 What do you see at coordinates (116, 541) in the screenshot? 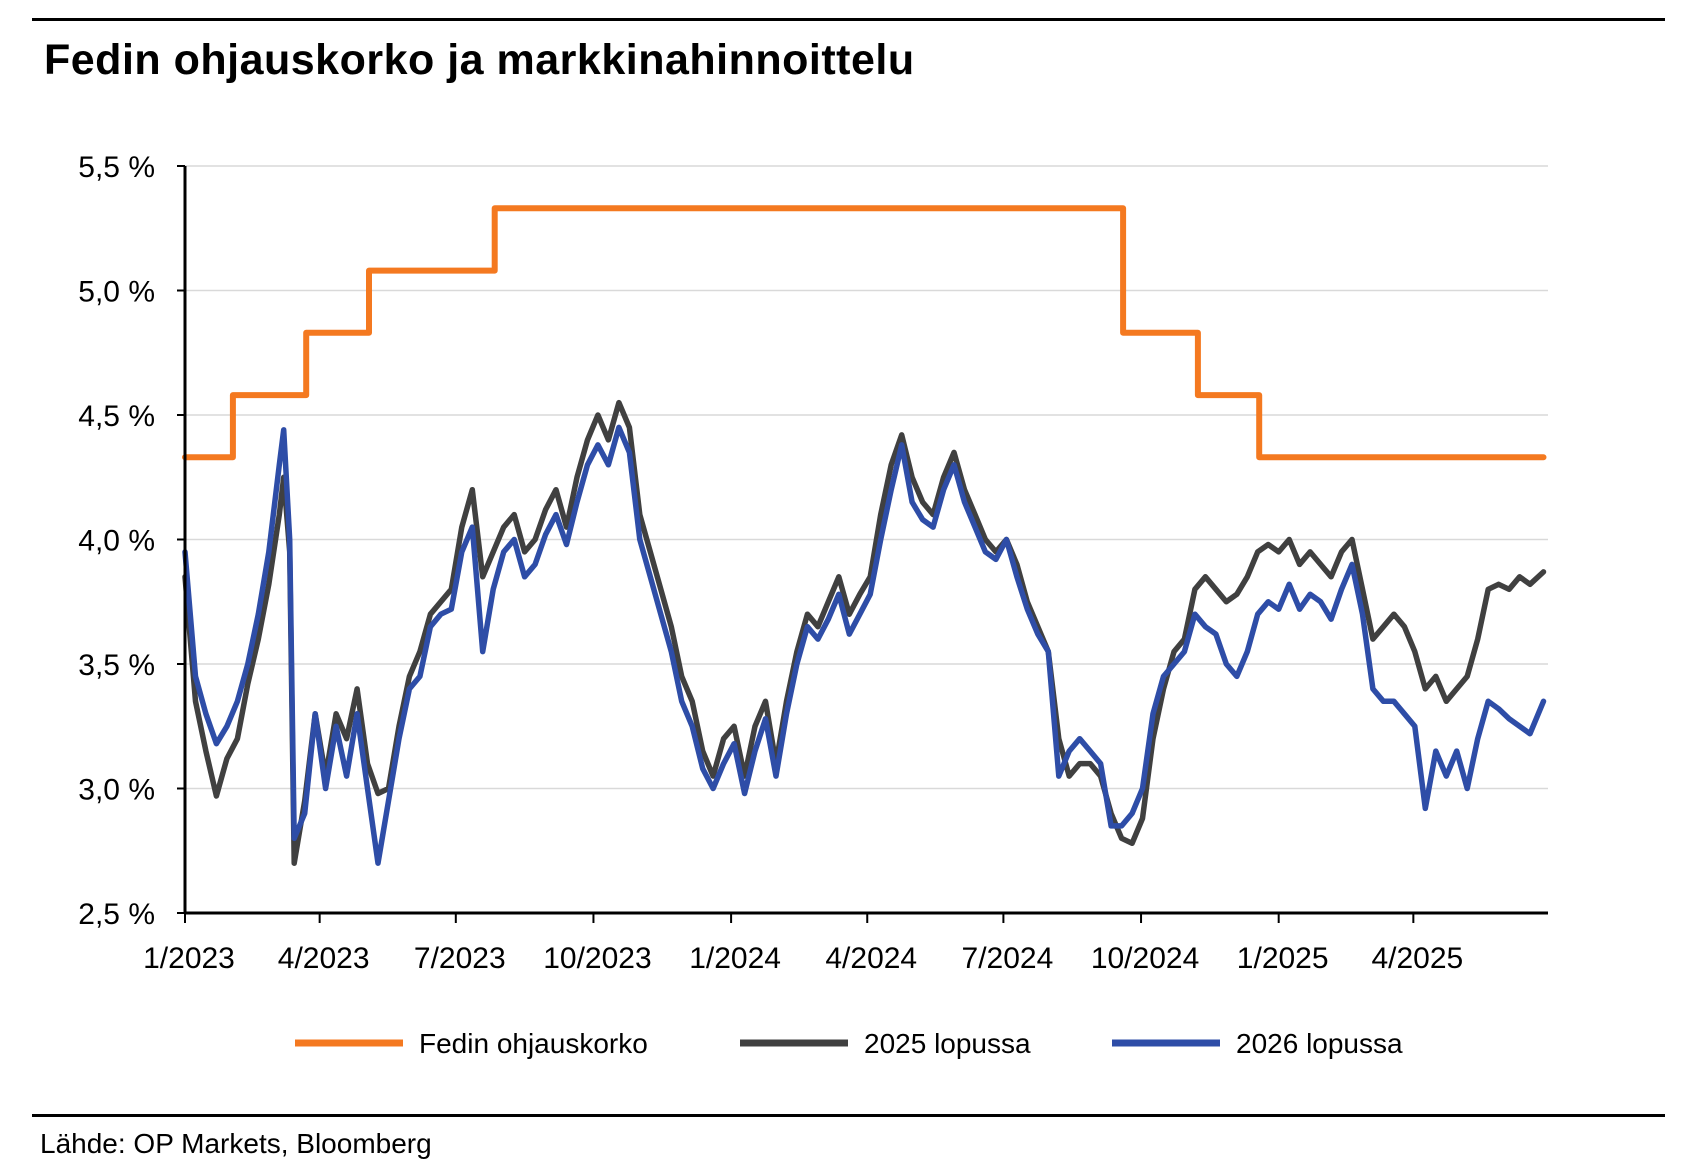
I see `y-tick-label: 4,0 %` at bounding box center [116, 541].